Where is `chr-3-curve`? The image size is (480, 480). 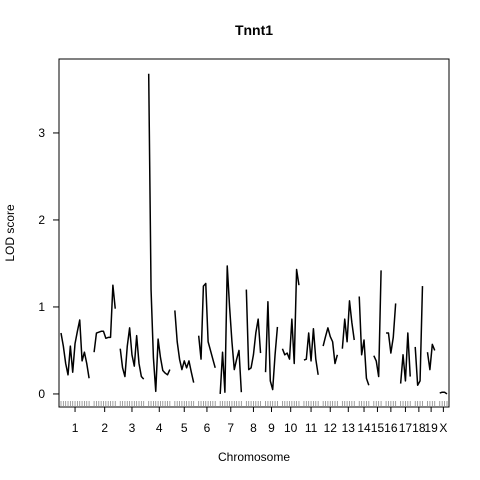
chr-3-curve is located at coordinates (132, 353).